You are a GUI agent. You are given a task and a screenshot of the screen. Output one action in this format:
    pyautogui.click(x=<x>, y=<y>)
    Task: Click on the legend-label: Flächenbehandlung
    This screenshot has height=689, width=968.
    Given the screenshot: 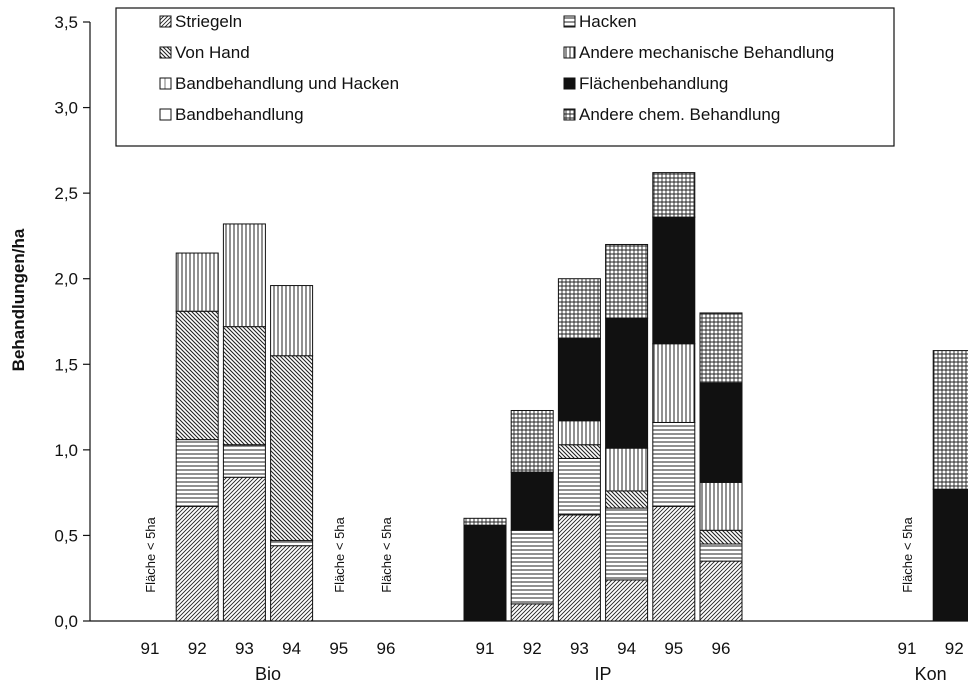 What is the action you would take?
    pyautogui.click(x=653, y=83)
    